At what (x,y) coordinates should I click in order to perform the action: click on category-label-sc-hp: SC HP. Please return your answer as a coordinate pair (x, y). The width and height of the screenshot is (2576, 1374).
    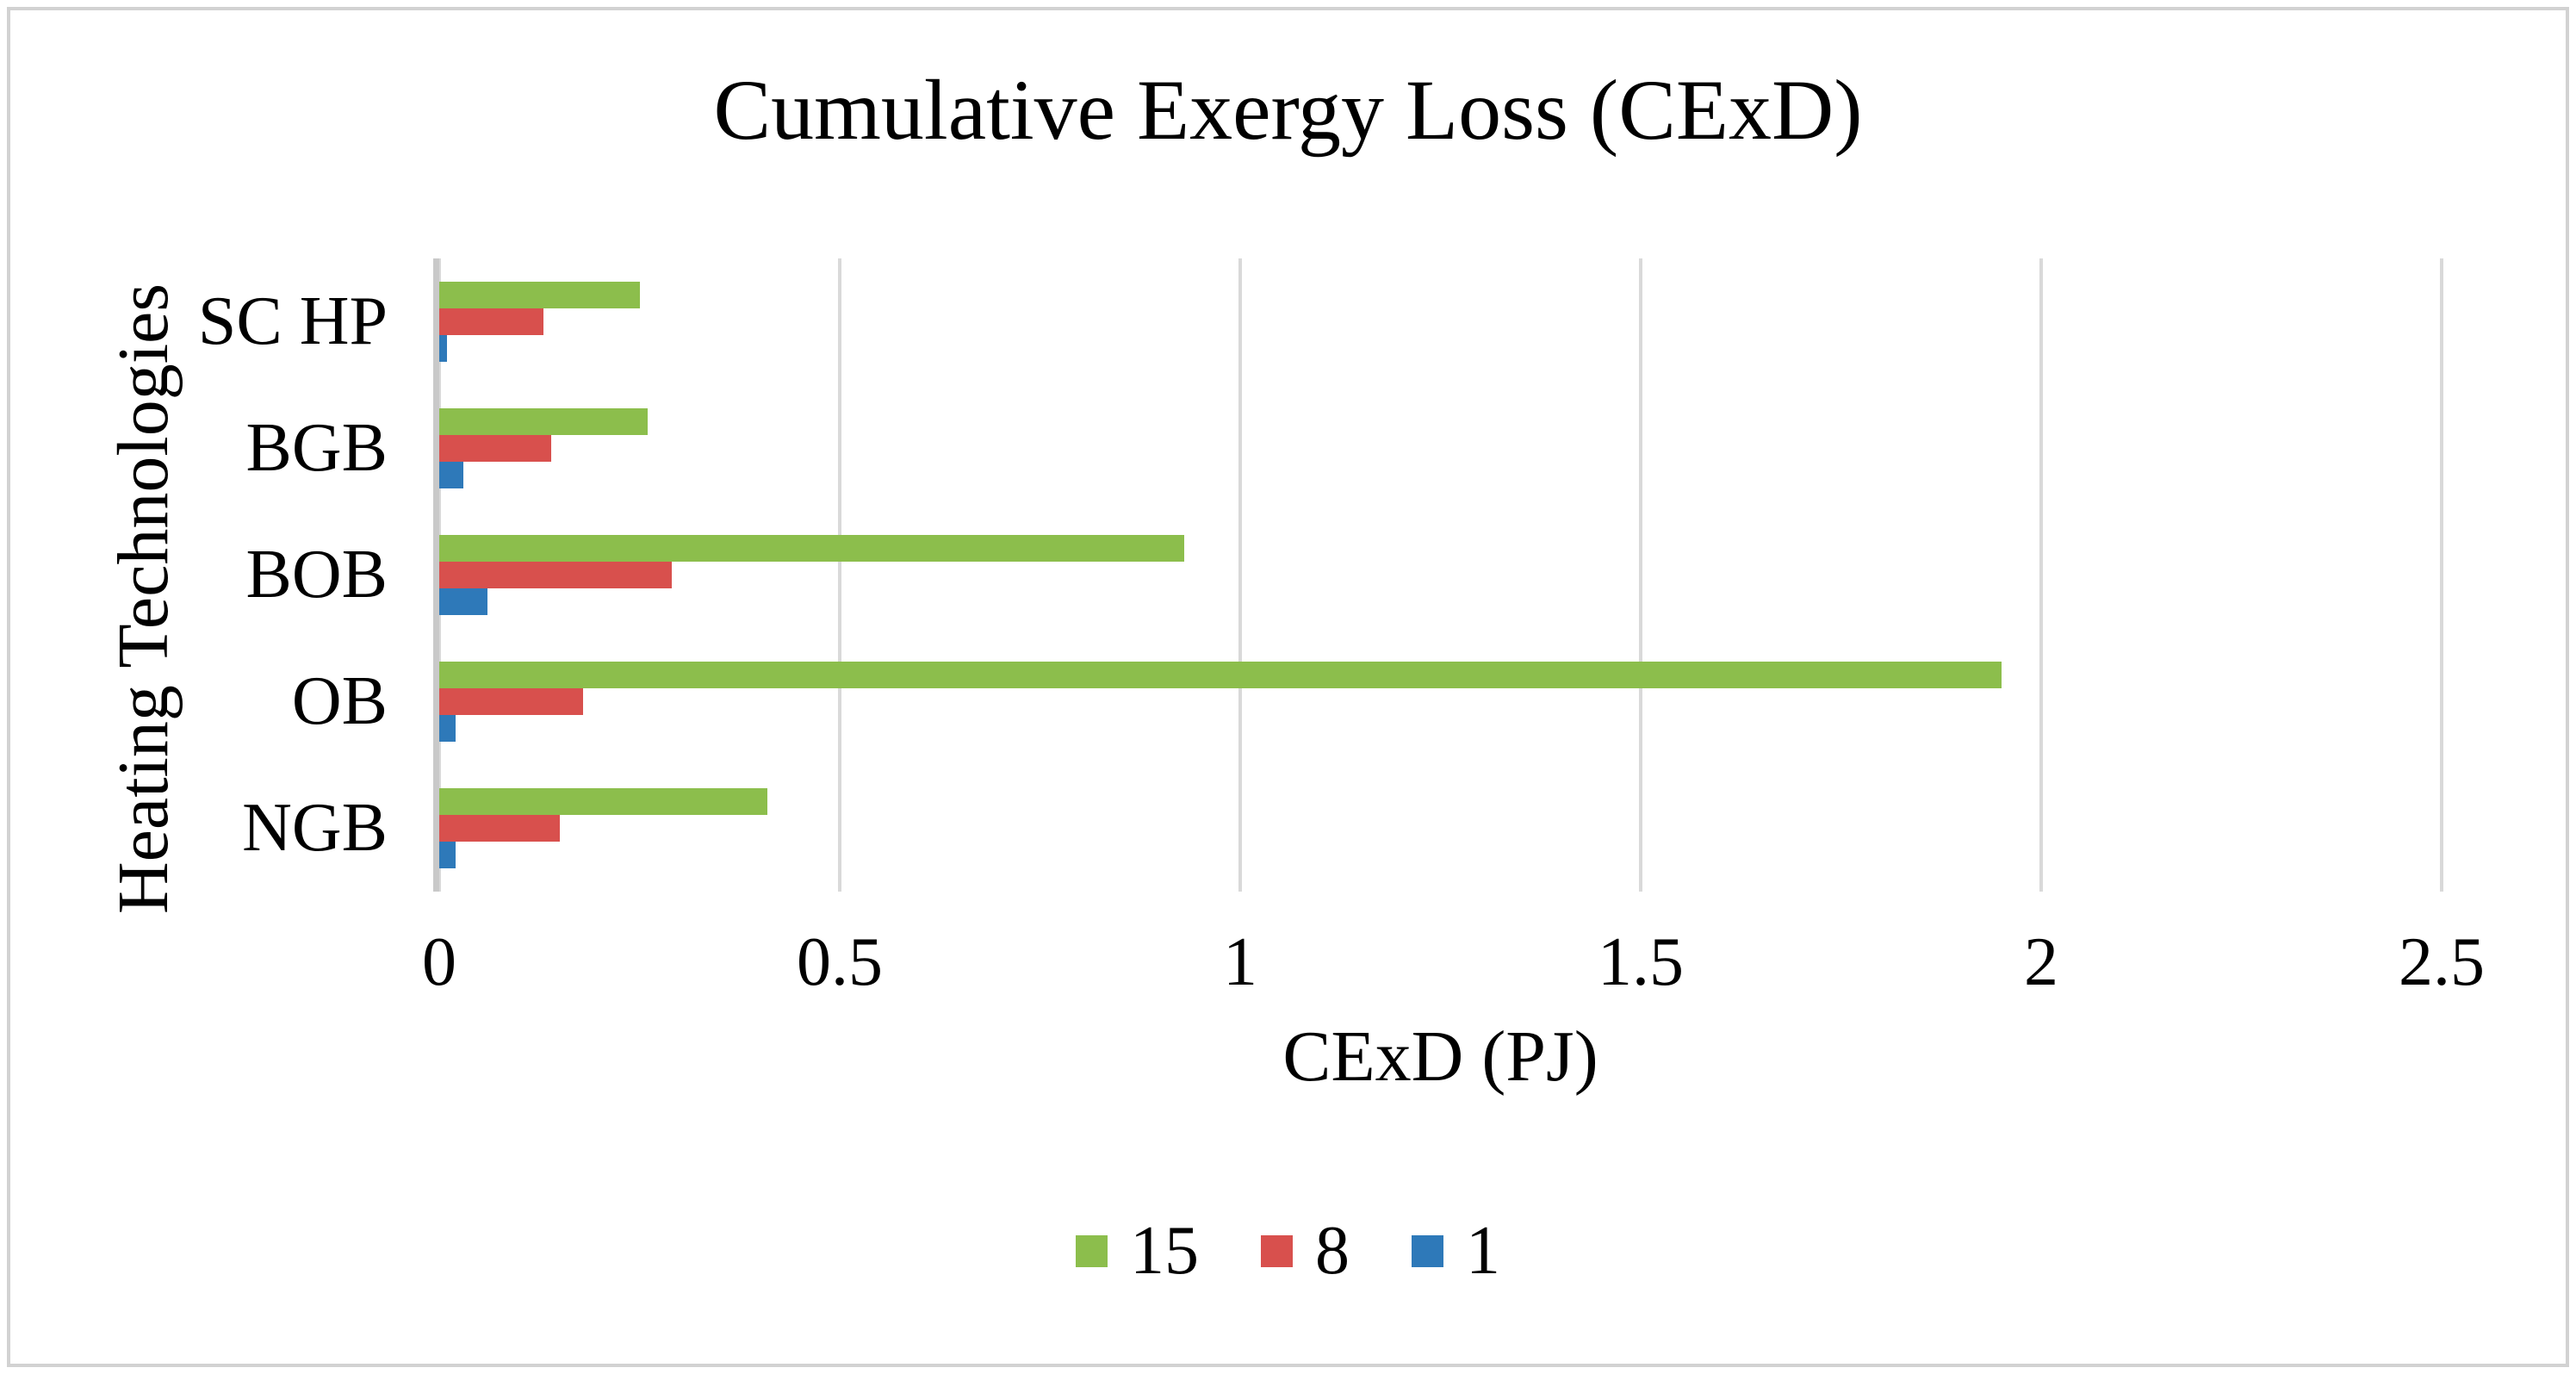
    Looking at the image, I should click on (292, 321).